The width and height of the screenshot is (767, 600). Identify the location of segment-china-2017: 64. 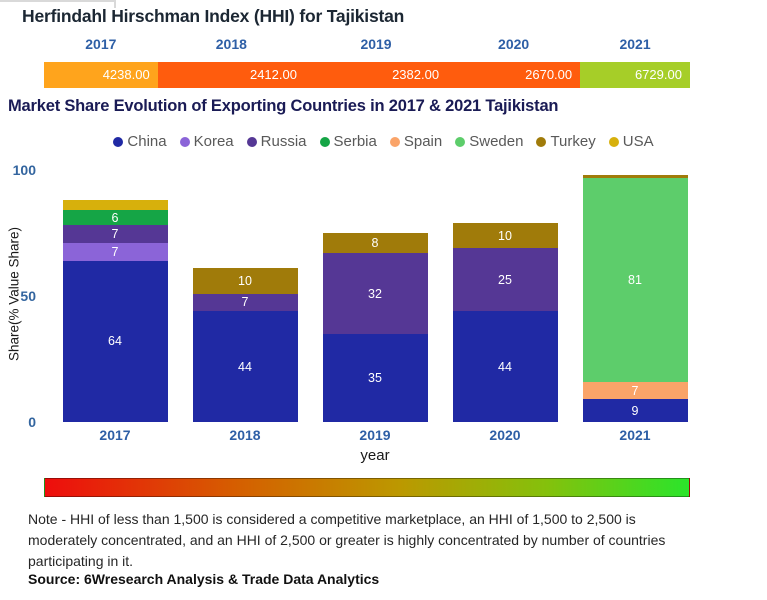
(115, 341).